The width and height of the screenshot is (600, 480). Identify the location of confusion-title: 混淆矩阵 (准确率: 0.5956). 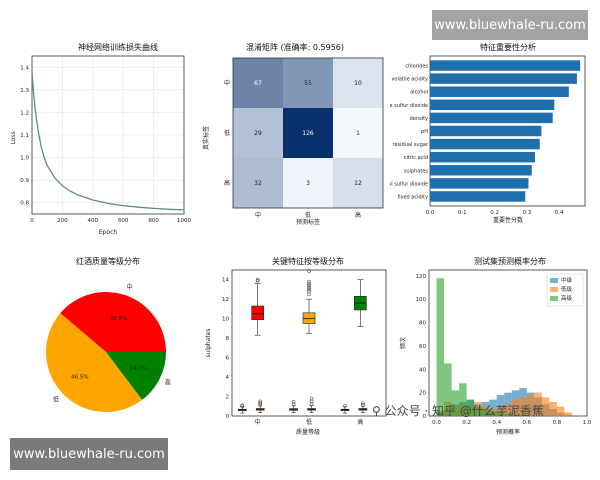
(295, 47).